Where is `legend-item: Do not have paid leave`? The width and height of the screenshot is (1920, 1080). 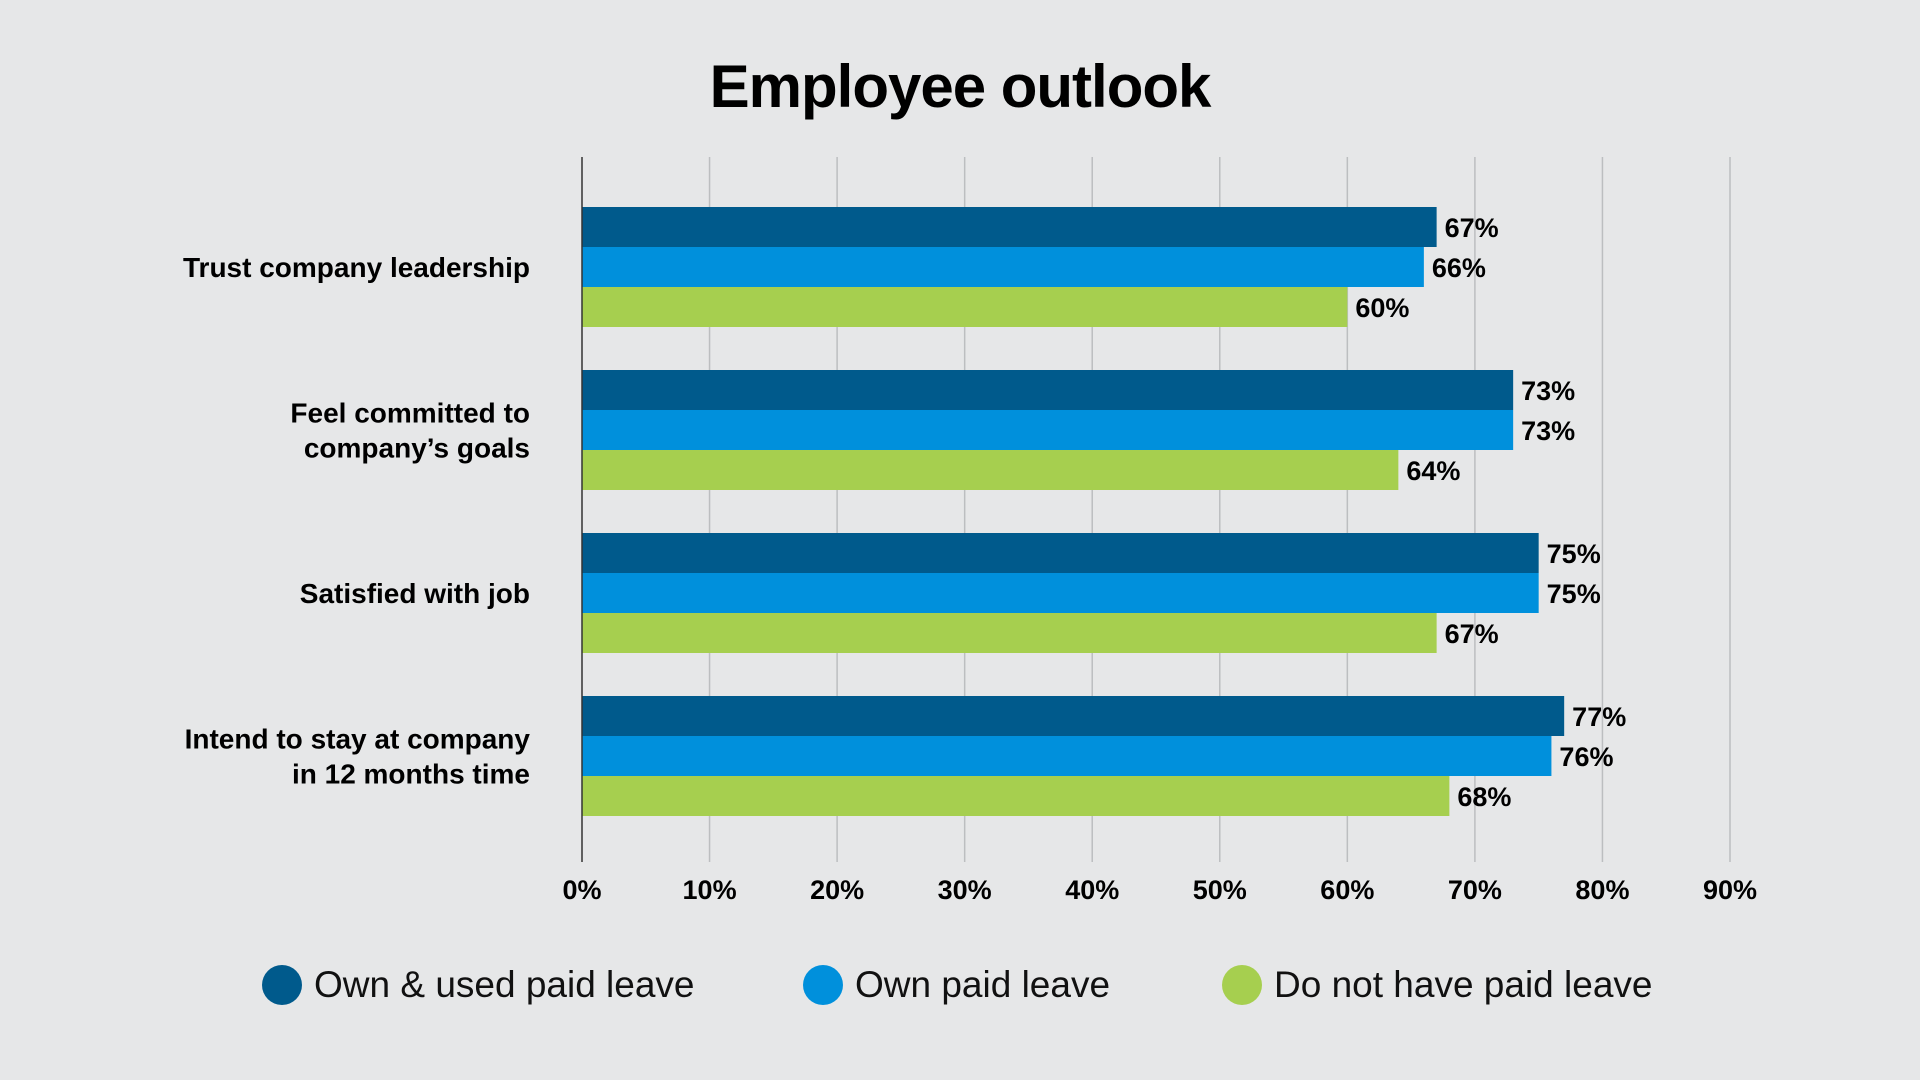 legend-item: Do not have paid leave is located at coordinates (1437, 985).